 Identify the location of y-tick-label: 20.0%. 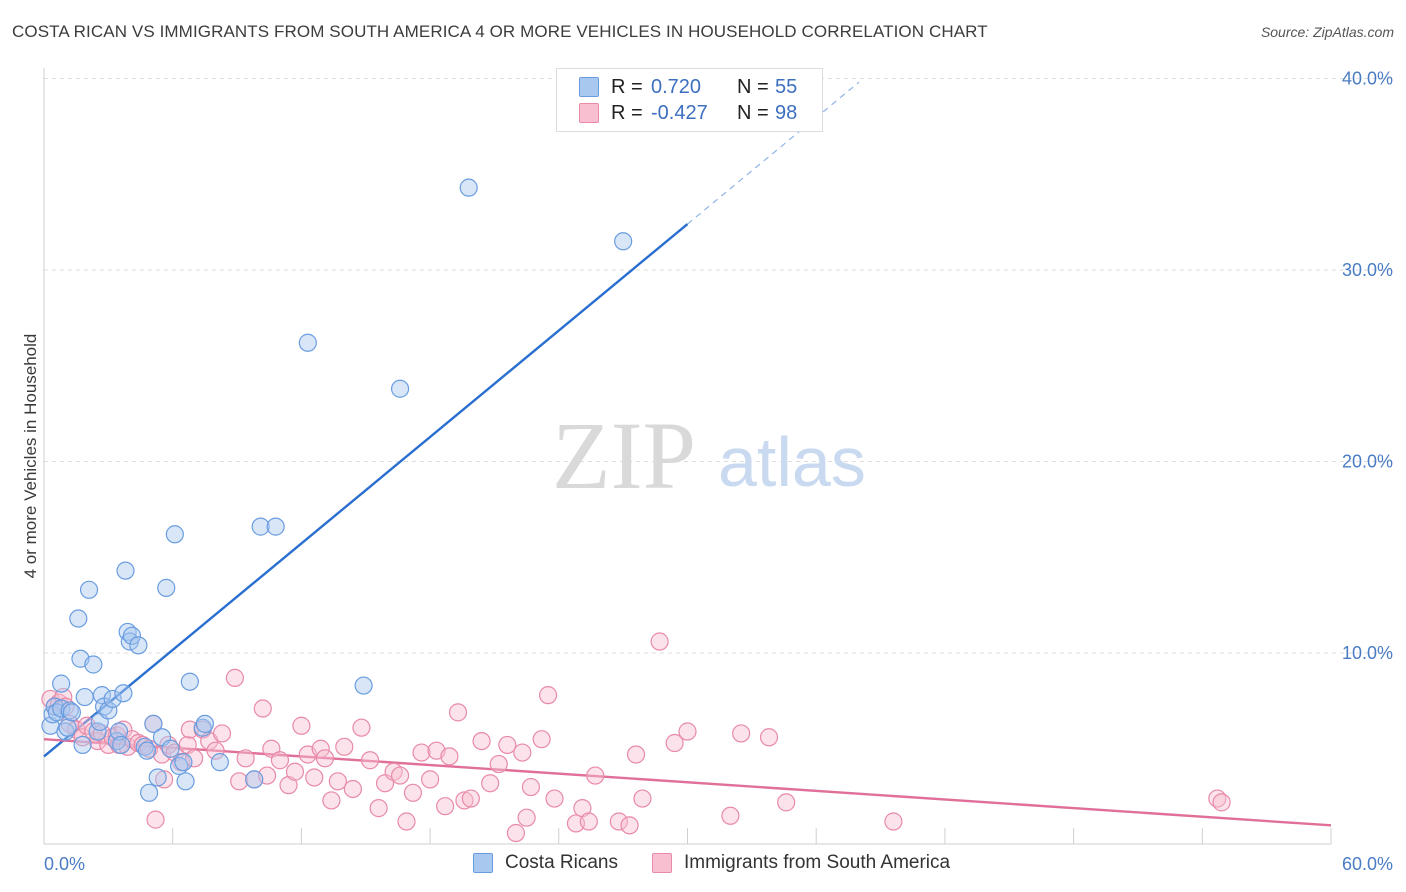
(1367, 462).